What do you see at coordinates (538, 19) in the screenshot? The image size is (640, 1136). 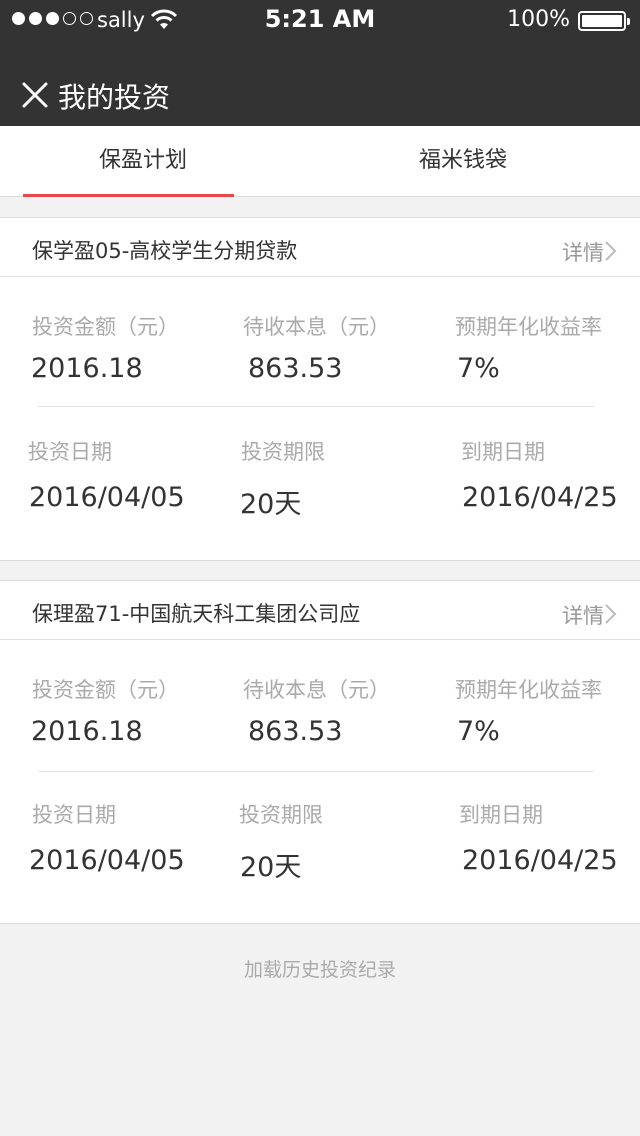 I see `battery-percentage: 100%` at bounding box center [538, 19].